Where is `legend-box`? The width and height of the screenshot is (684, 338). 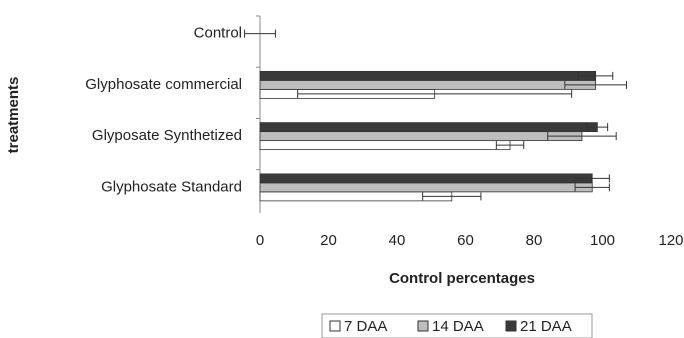 legend-box is located at coordinates (457, 325).